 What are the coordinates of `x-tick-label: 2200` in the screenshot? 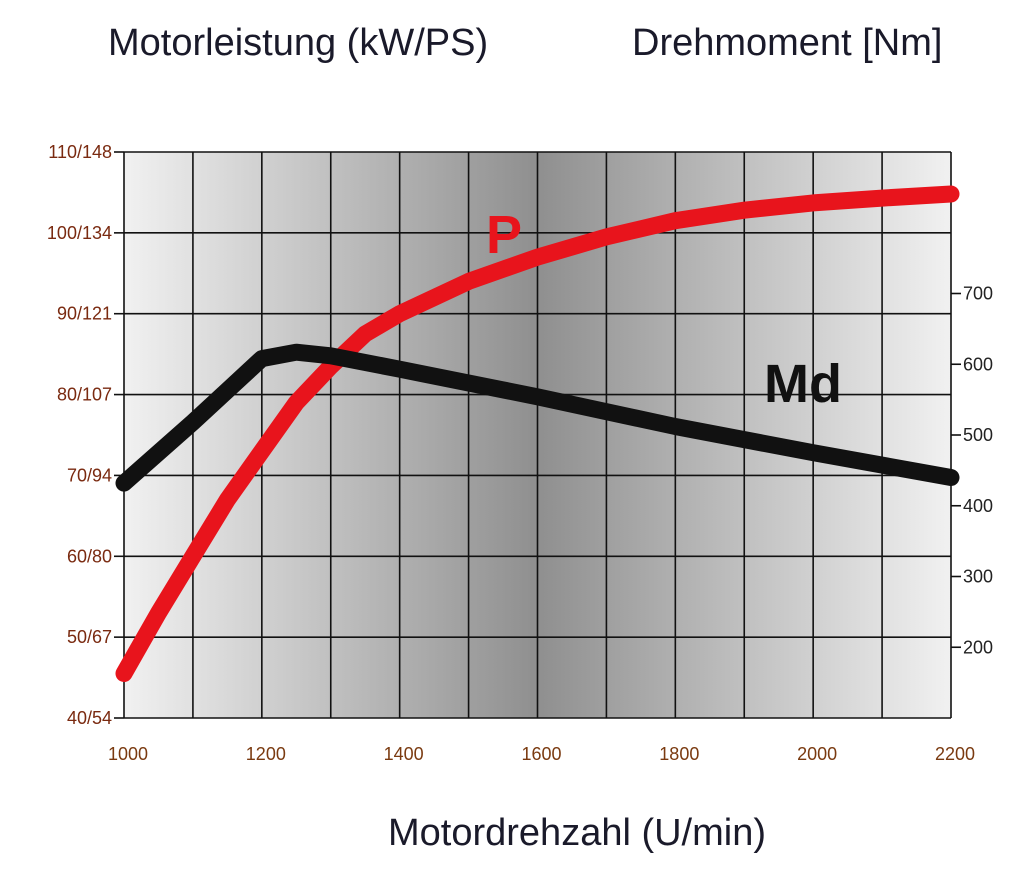 It's located at (955, 754).